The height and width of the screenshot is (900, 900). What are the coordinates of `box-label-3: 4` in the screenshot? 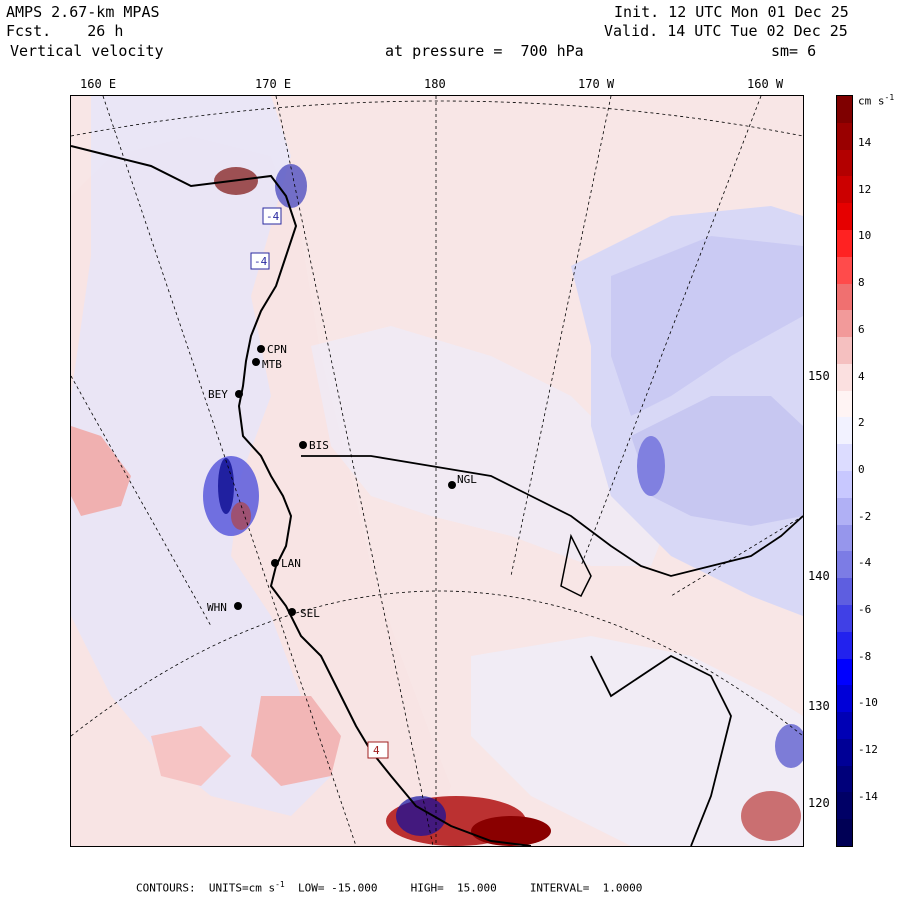 It's located at (376, 750).